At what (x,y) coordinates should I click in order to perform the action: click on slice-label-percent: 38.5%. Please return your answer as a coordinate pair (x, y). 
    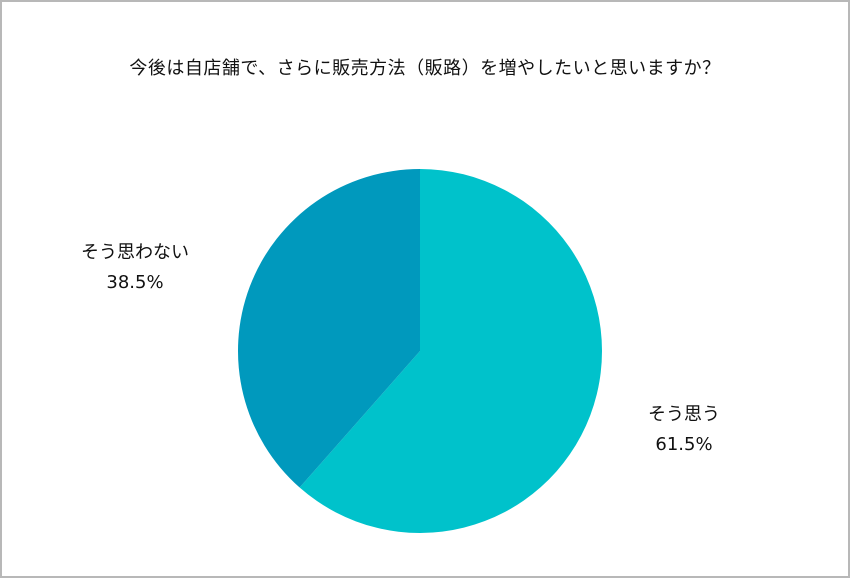
    Looking at the image, I should click on (135, 282).